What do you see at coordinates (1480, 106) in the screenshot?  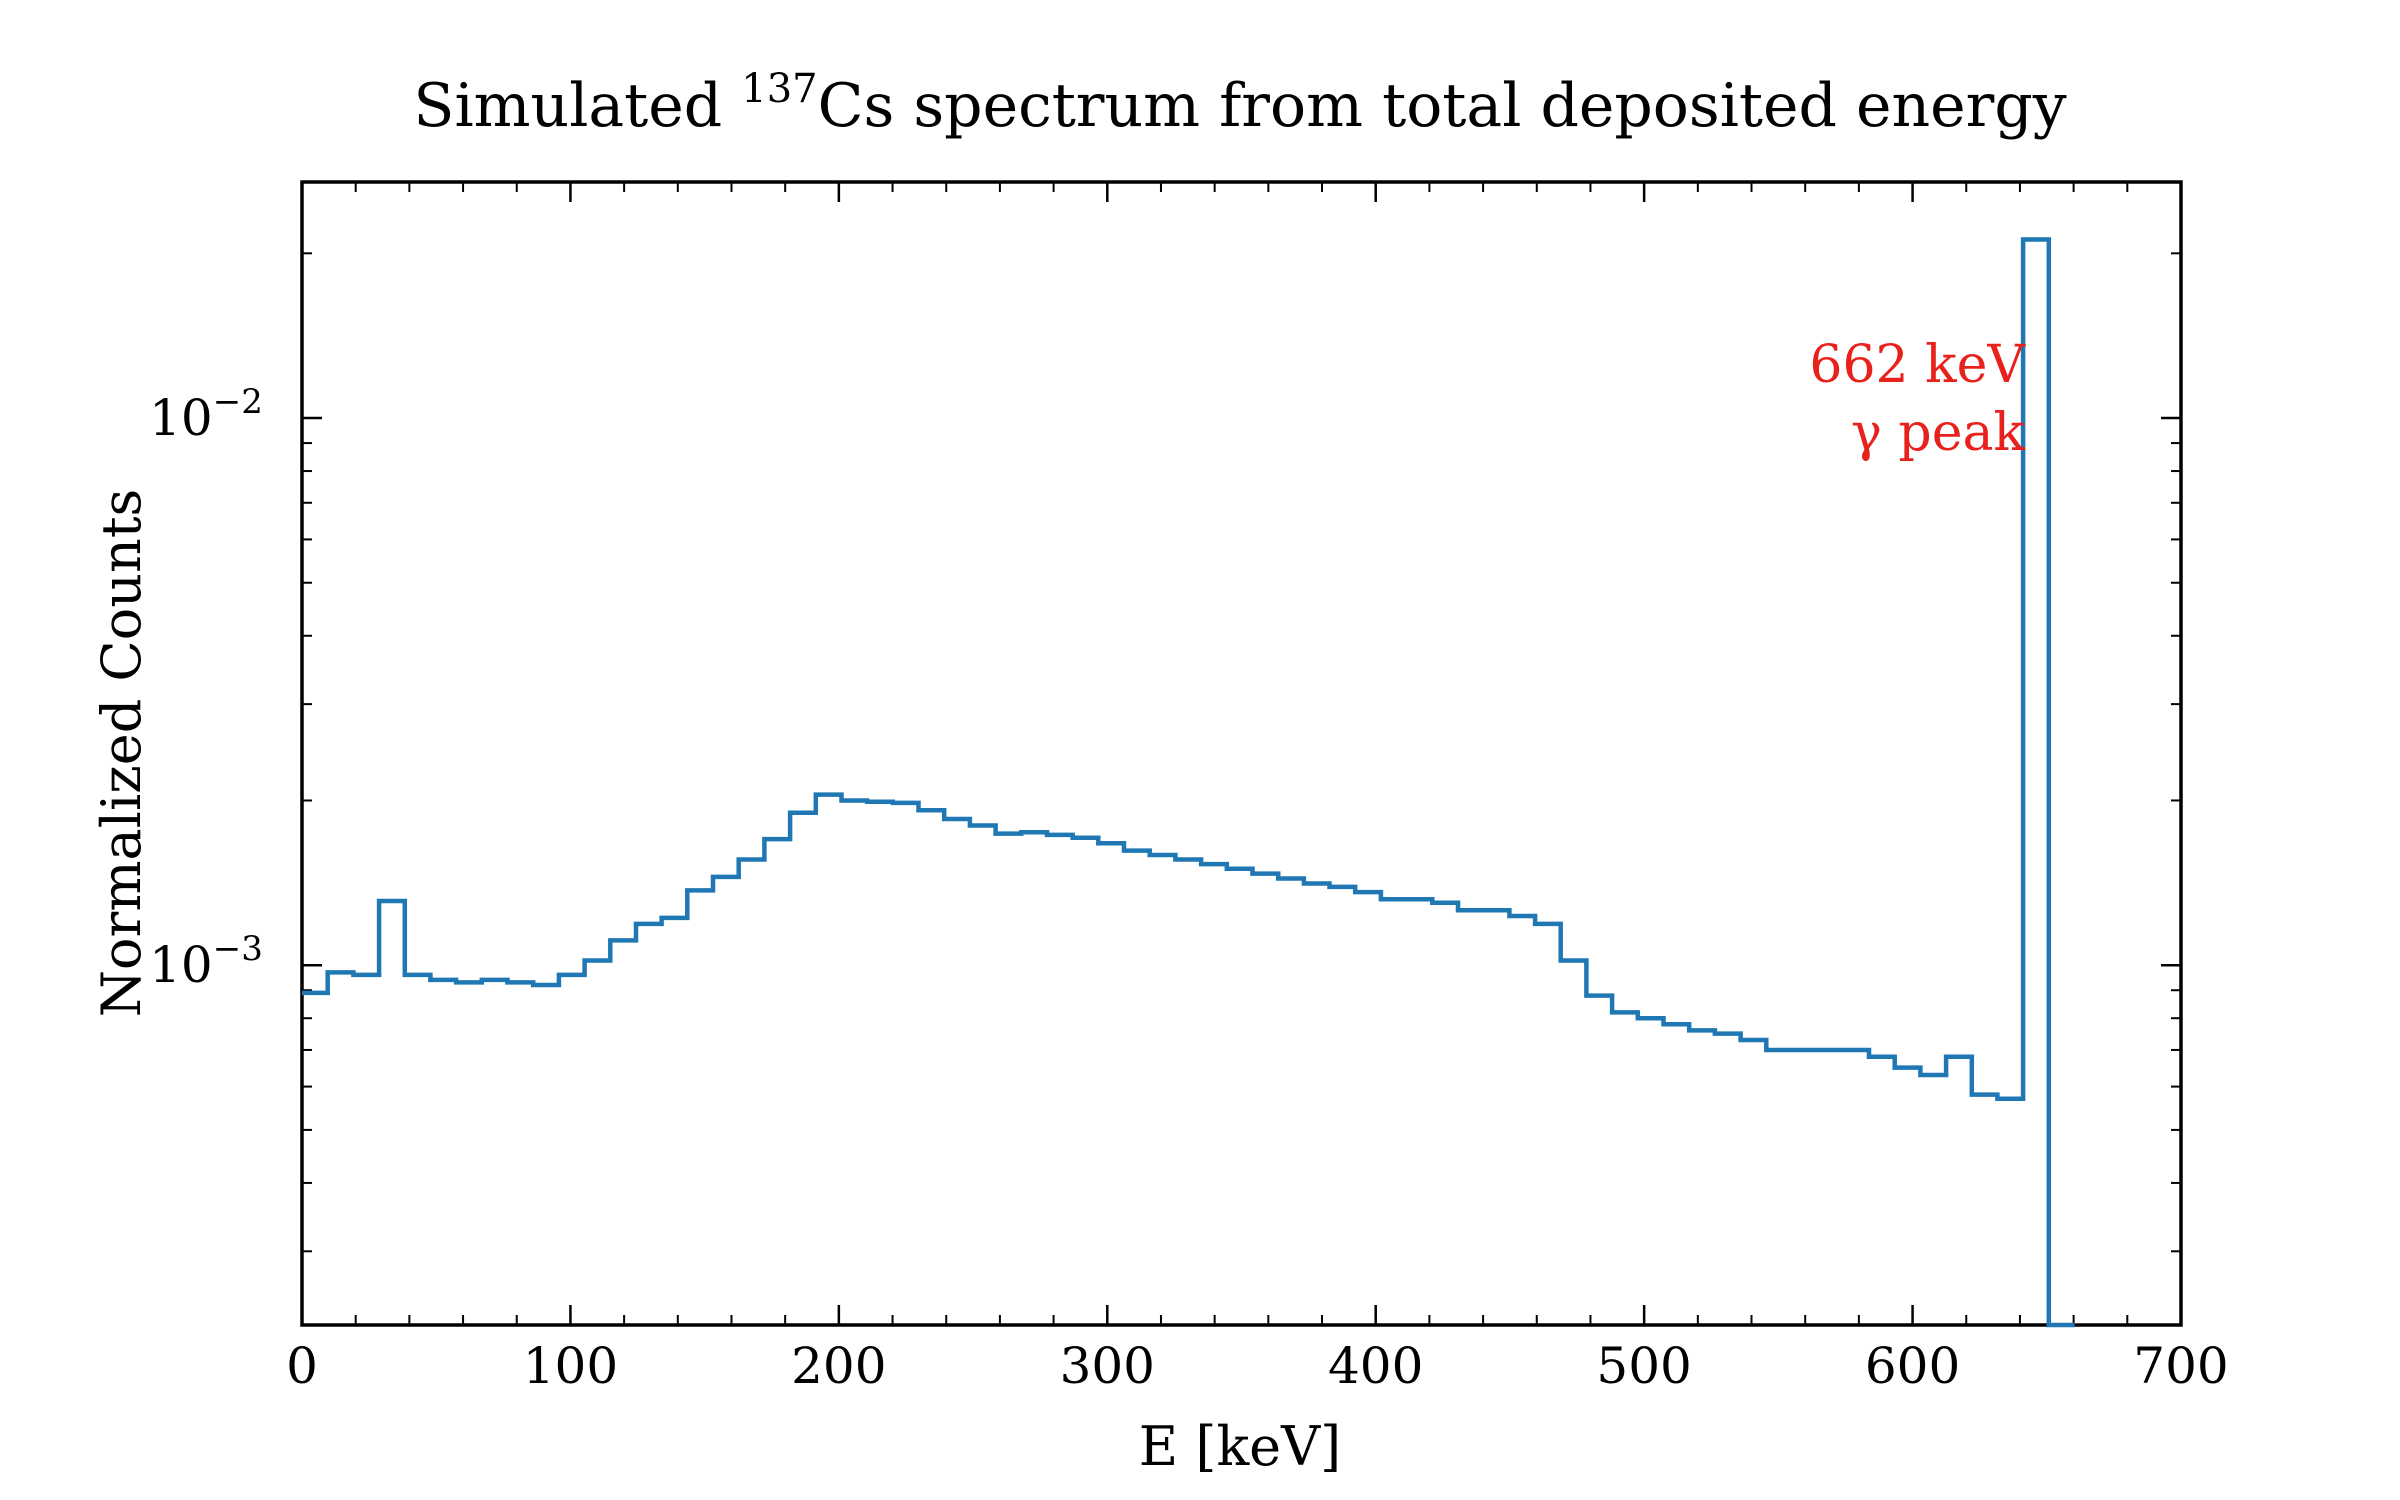 I see `title-suffix: spectrum from total deposited energy` at bounding box center [1480, 106].